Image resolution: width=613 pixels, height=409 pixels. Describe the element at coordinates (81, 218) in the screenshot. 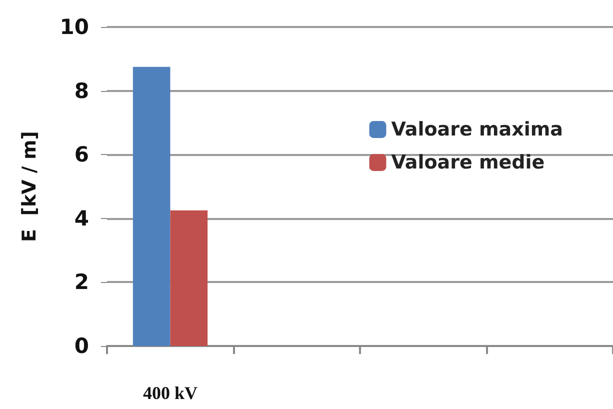

I see `y-tick-label: 4` at that location.